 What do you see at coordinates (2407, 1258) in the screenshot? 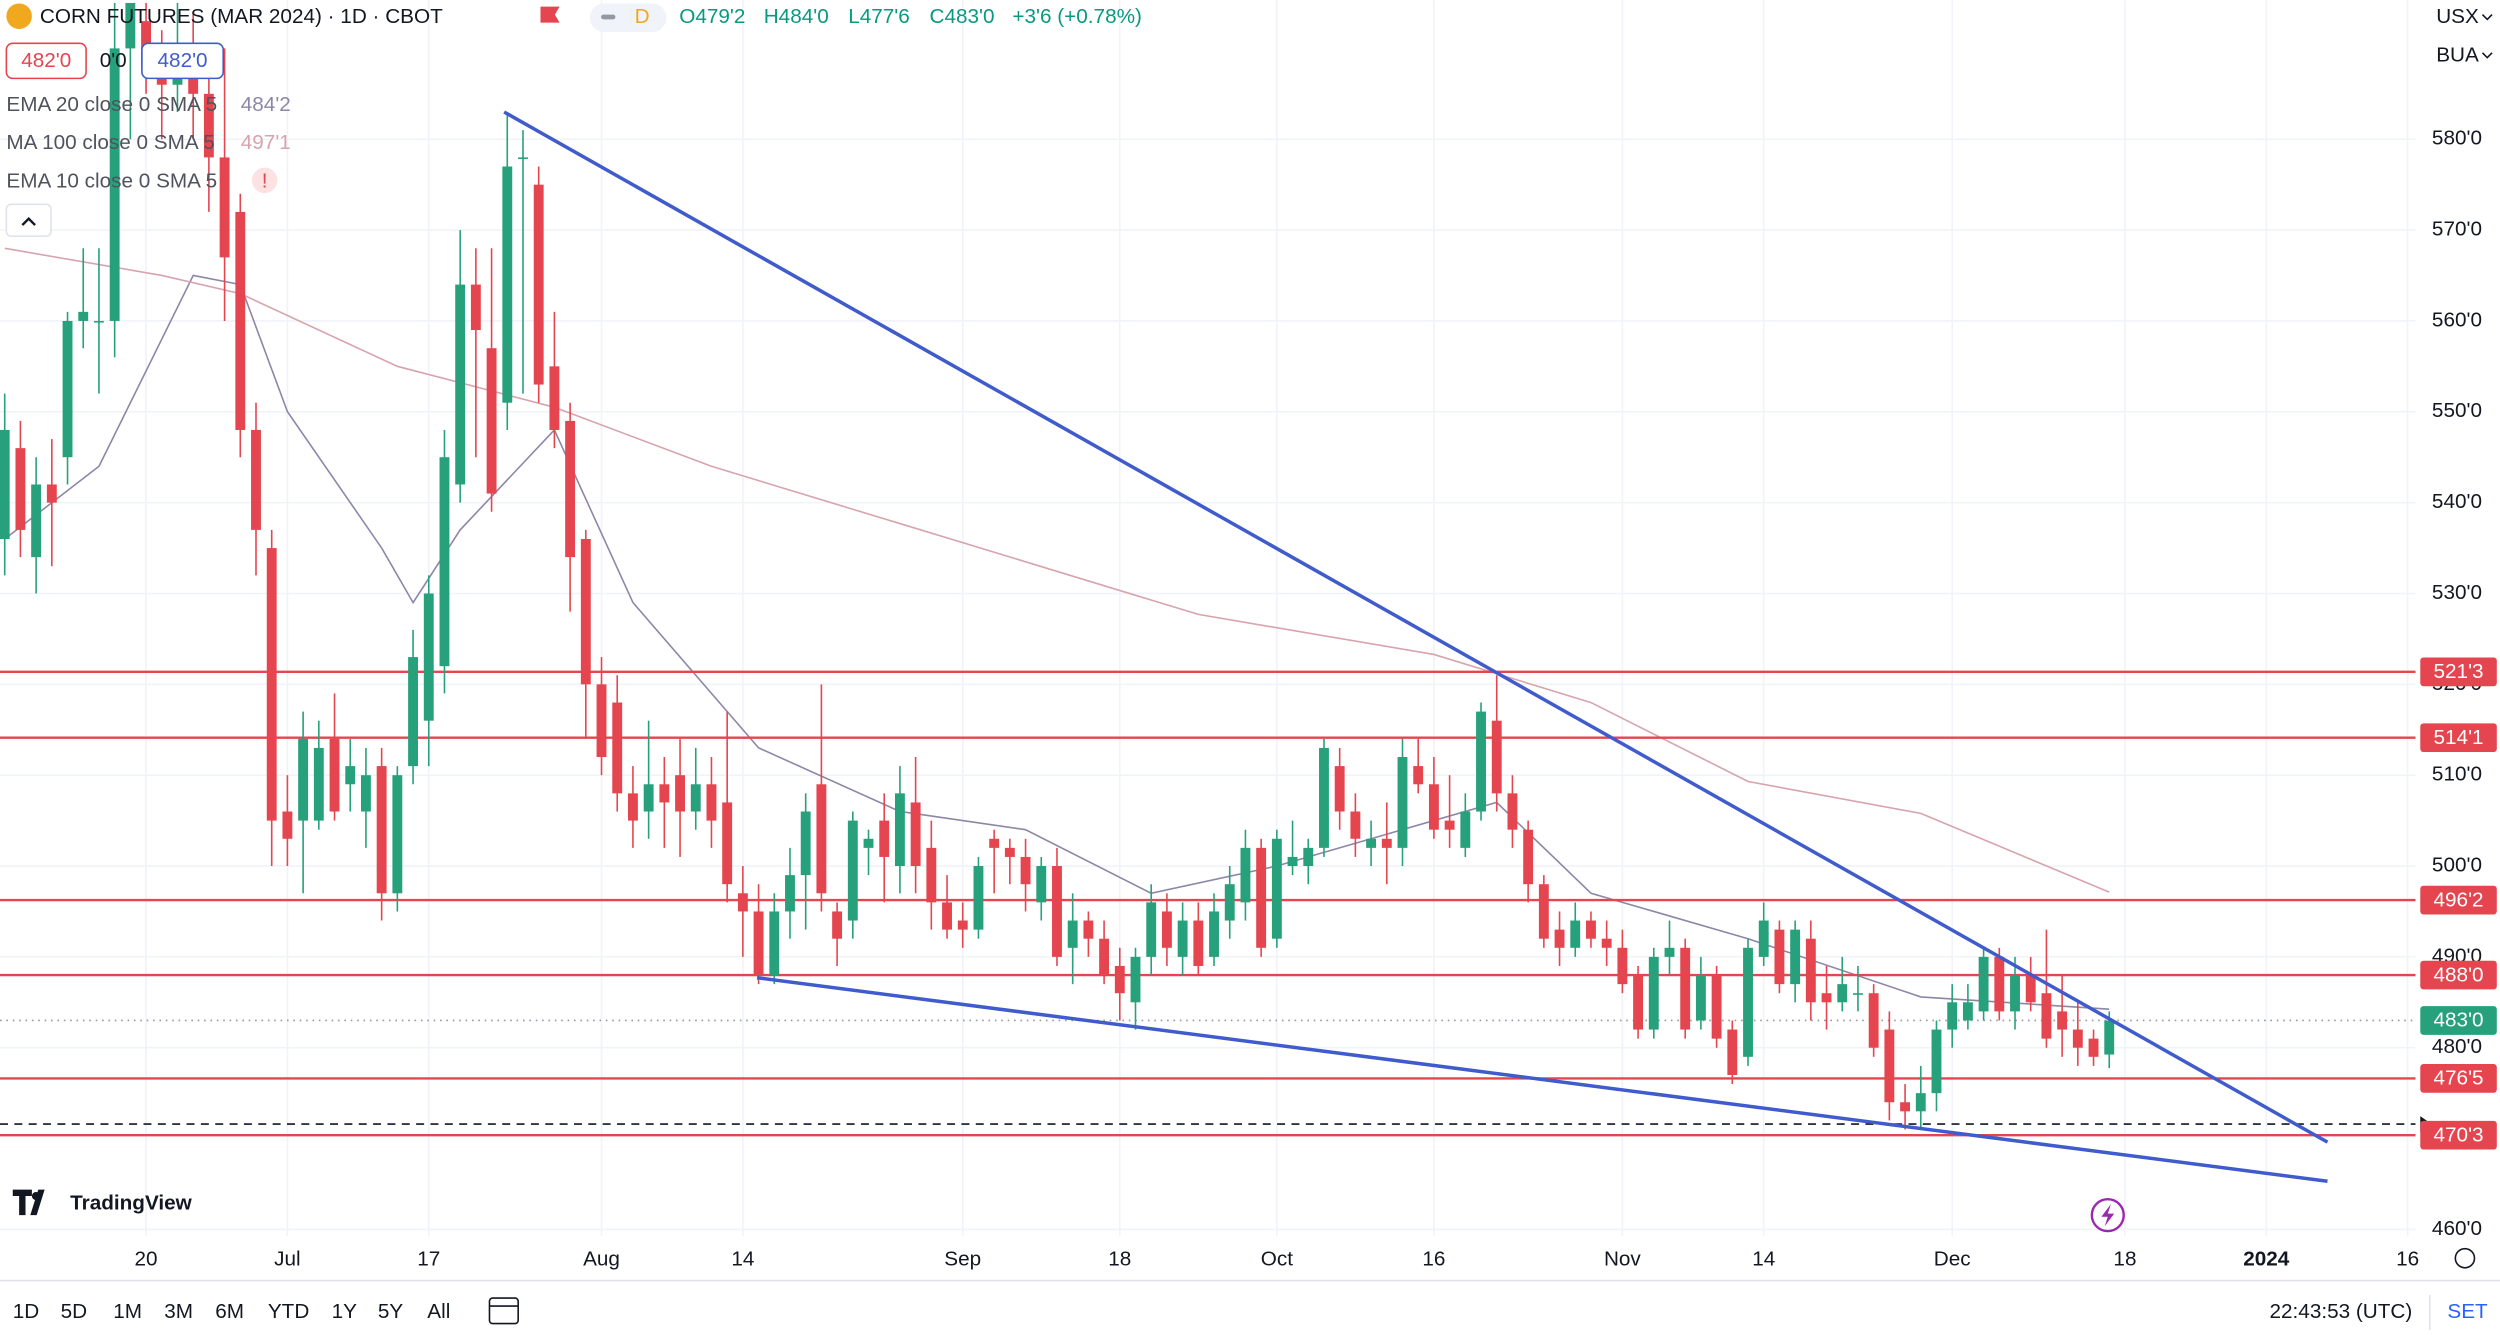
I see `x-tick-label: 16` at bounding box center [2407, 1258].